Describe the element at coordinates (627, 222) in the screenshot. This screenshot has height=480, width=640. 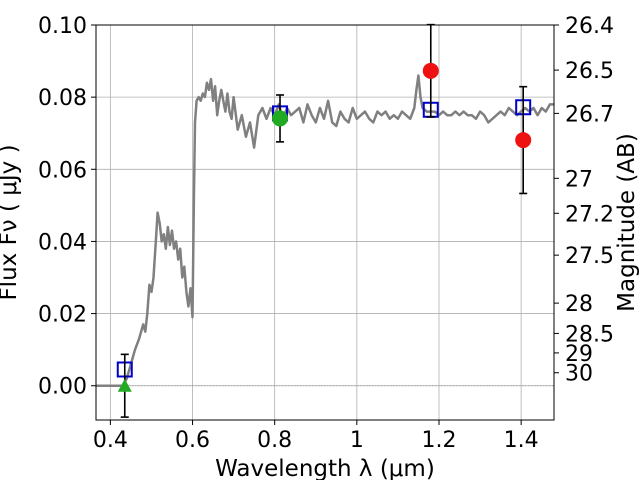
I see `right-axis-label: Magnitude (AB)` at that location.